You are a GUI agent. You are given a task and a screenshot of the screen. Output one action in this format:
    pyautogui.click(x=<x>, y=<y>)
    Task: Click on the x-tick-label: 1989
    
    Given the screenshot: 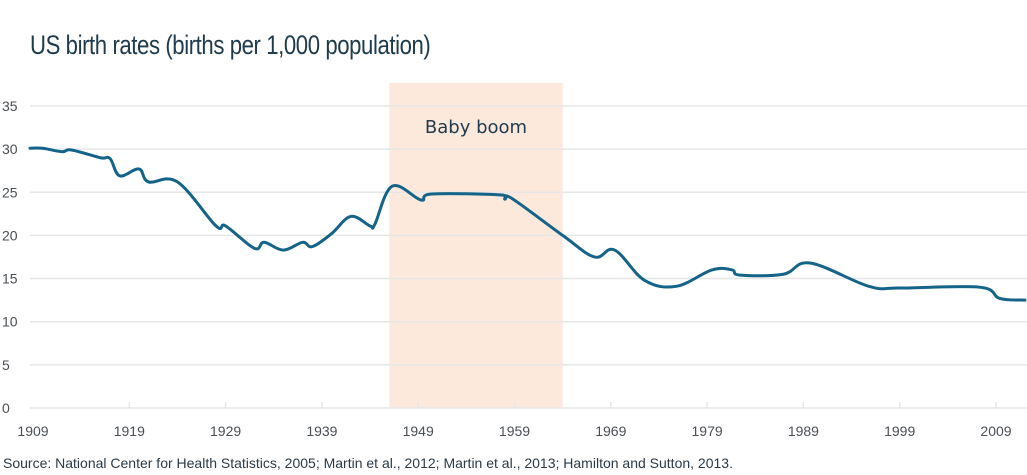 What is the action you would take?
    pyautogui.click(x=803, y=431)
    